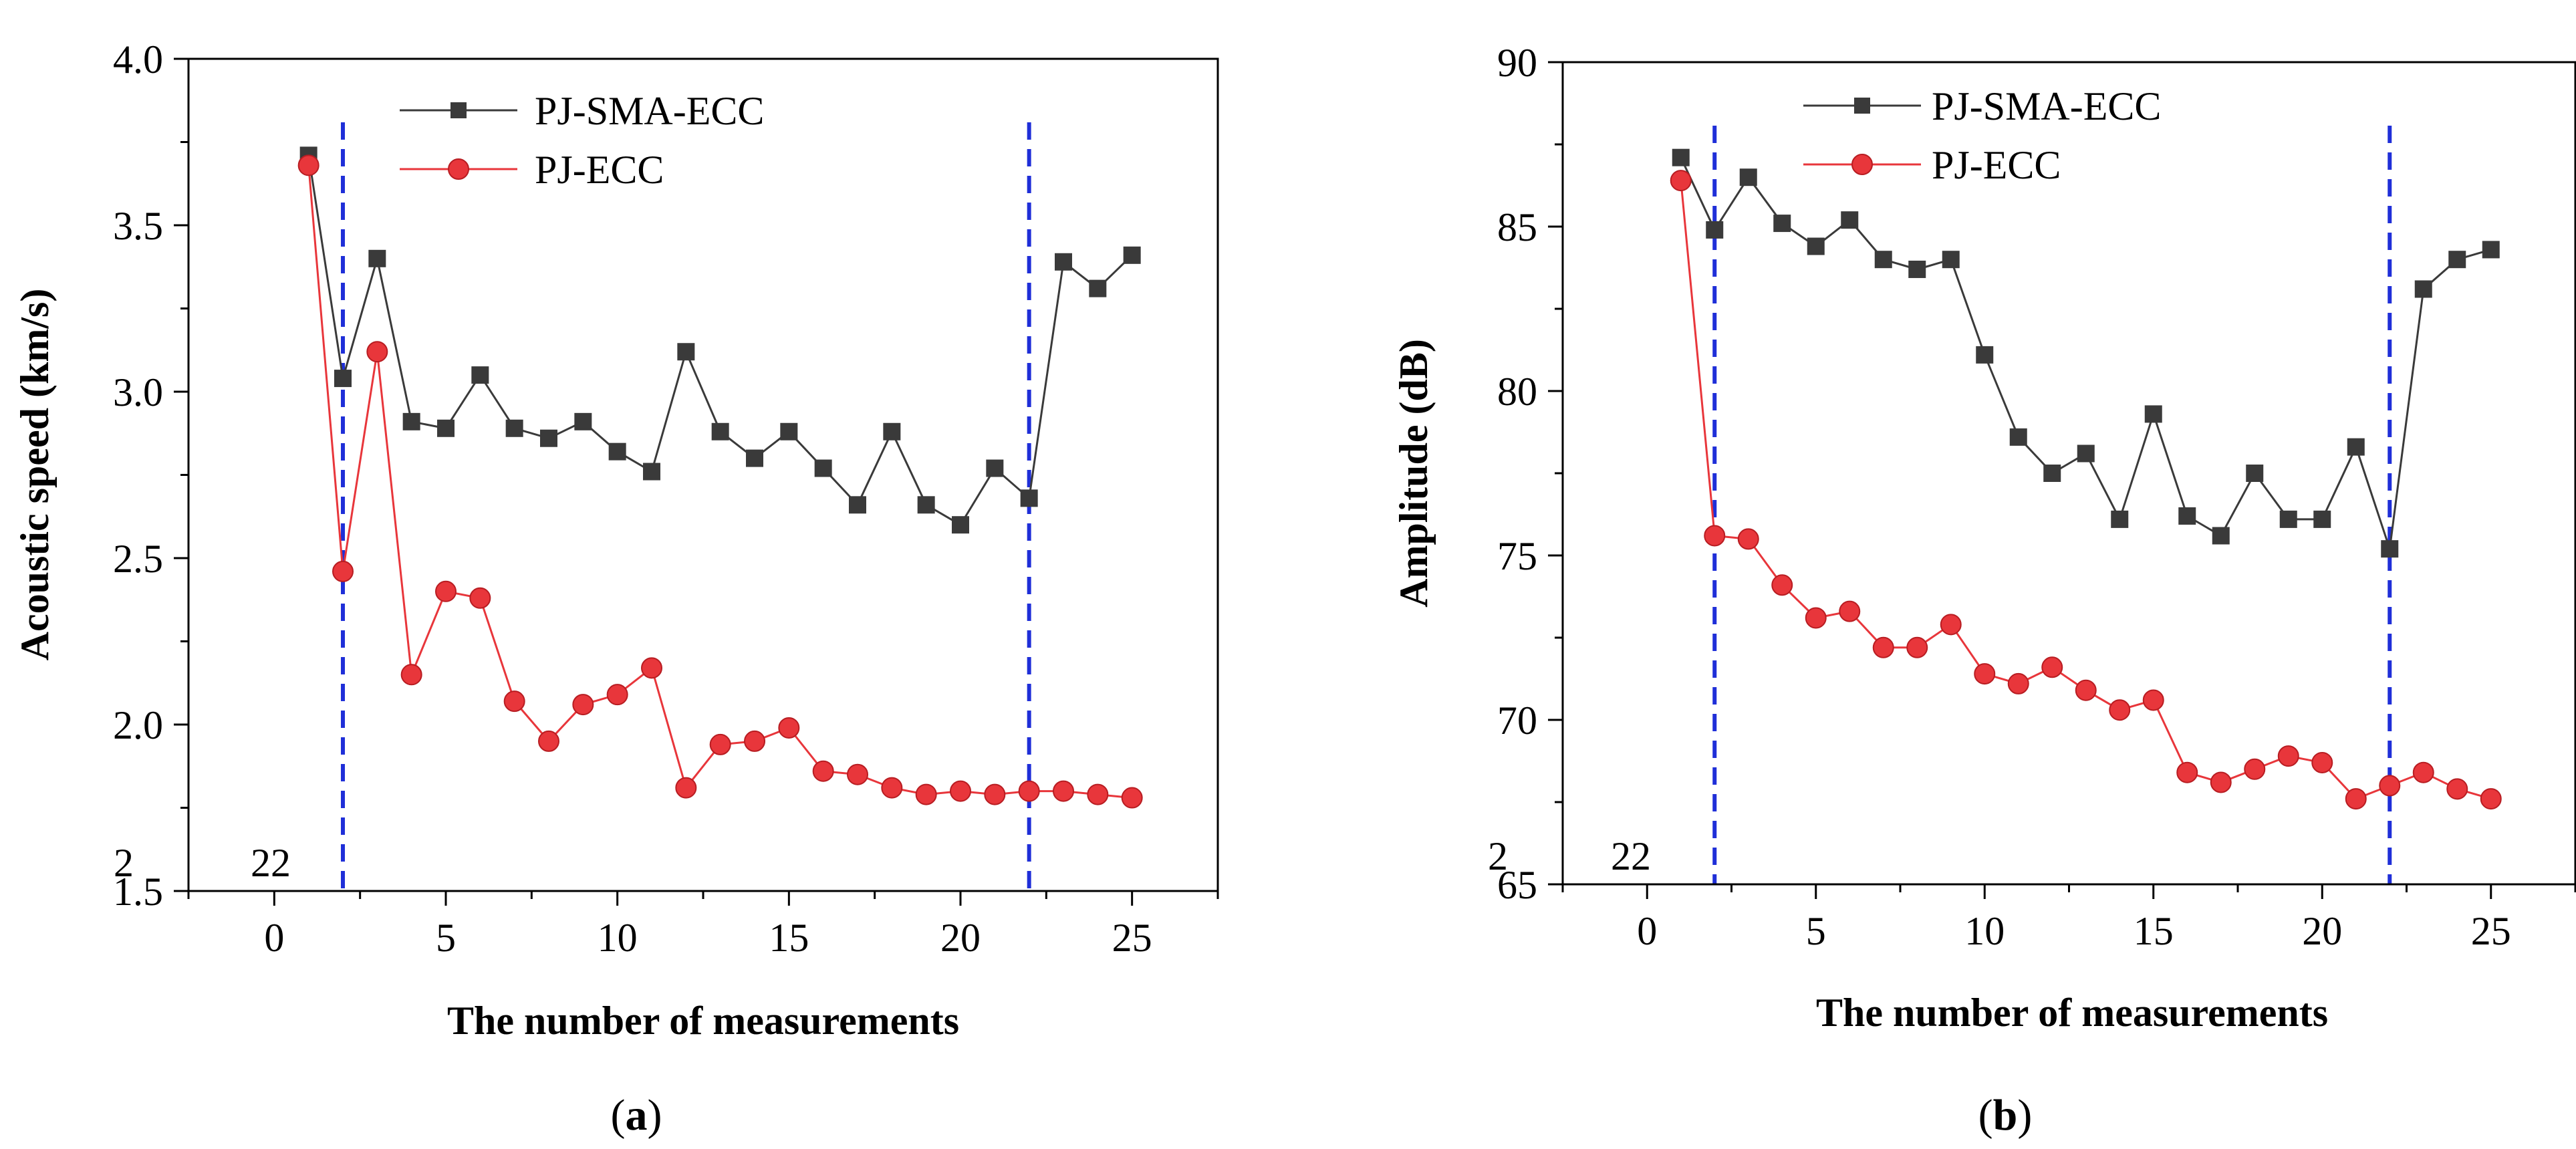  I want to click on x-tick-label: 0, so click(1647, 931).